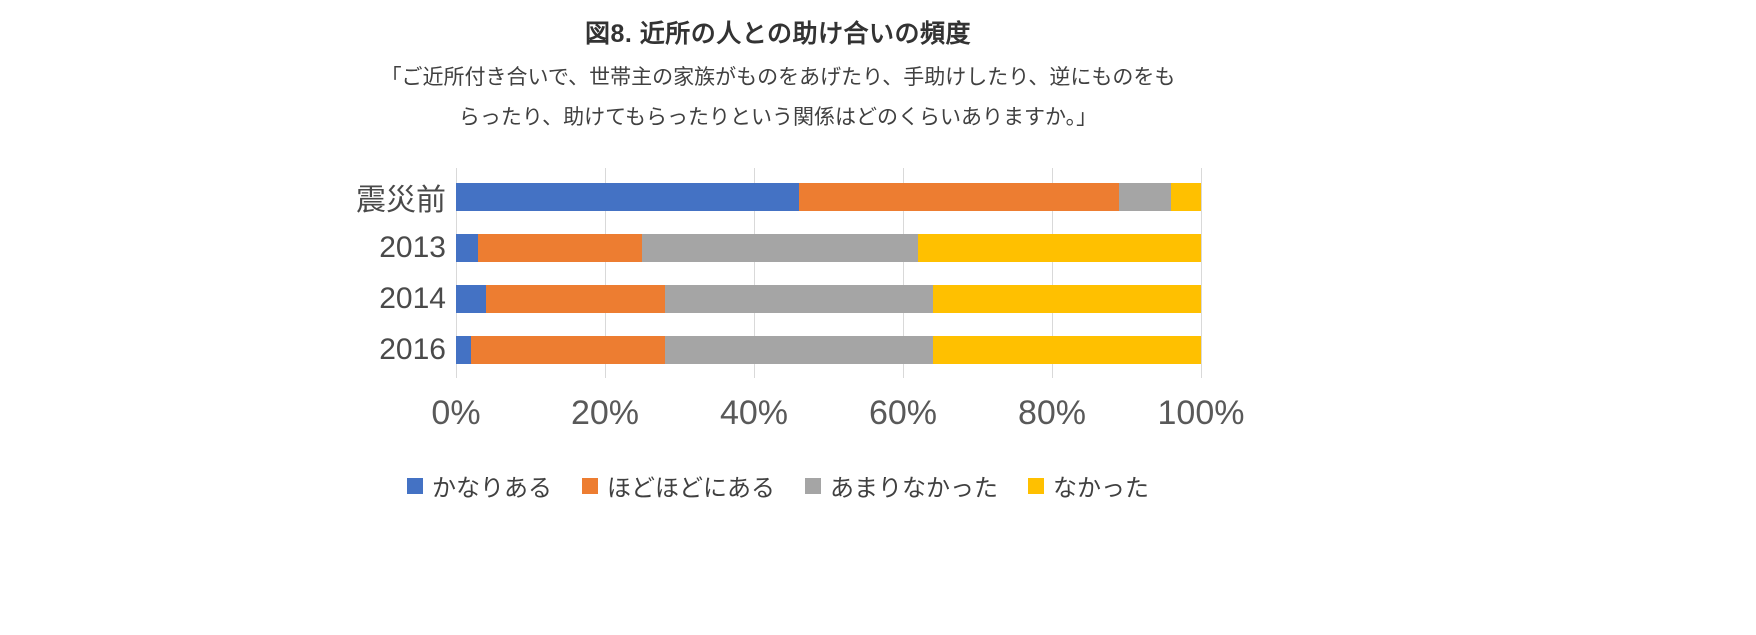 This screenshot has height=635, width=1756. Describe the element at coordinates (778, 485) in the screenshot. I see `legend: かなりある ほどほどにある あまりなかった なかった` at that location.